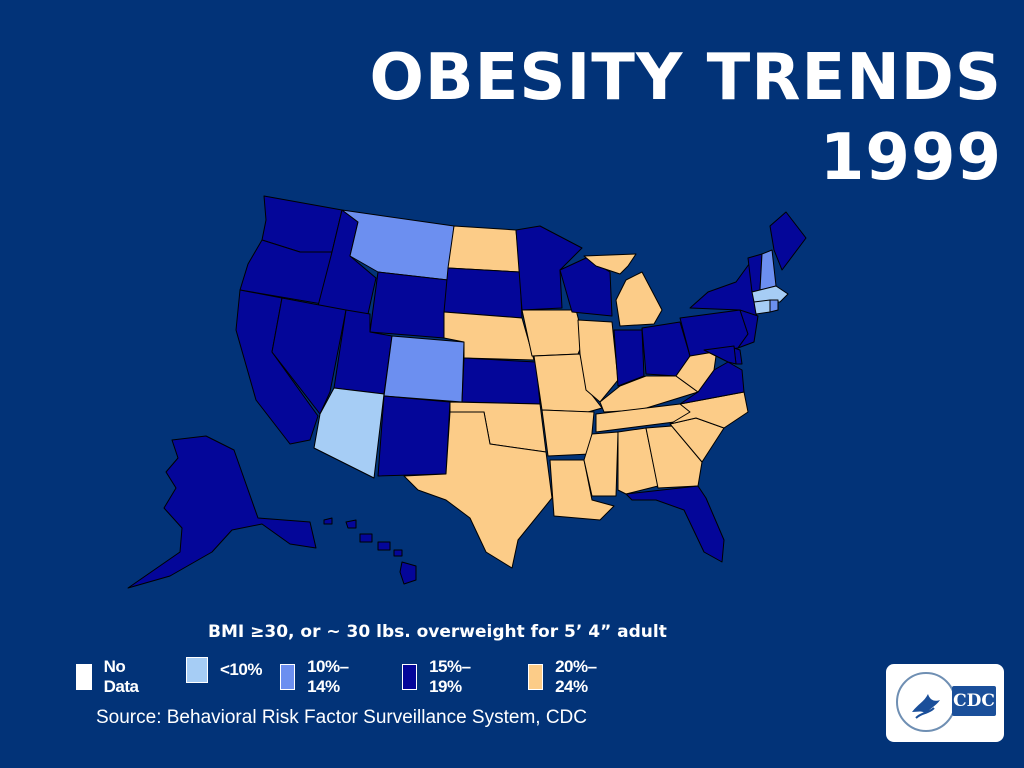 This screenshot has height=768, width=1024. What do you see at coordinates (553, 333) in the screenshot?
I see `state-iowa` at bounding box center [553, 333].